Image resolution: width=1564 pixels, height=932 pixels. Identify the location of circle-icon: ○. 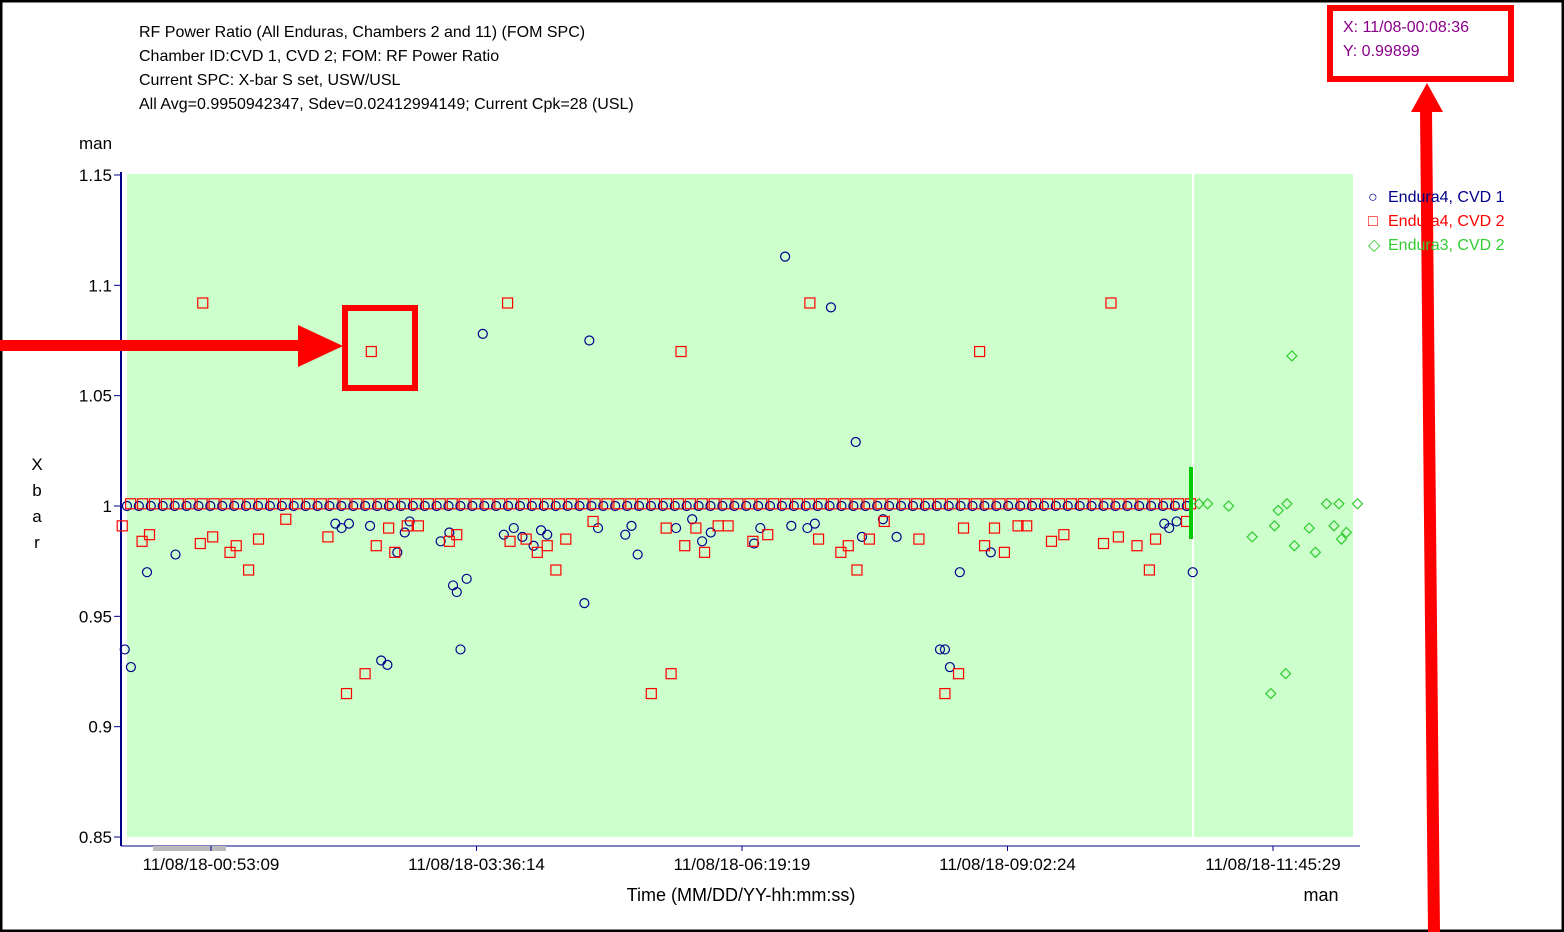
(1373, 197).